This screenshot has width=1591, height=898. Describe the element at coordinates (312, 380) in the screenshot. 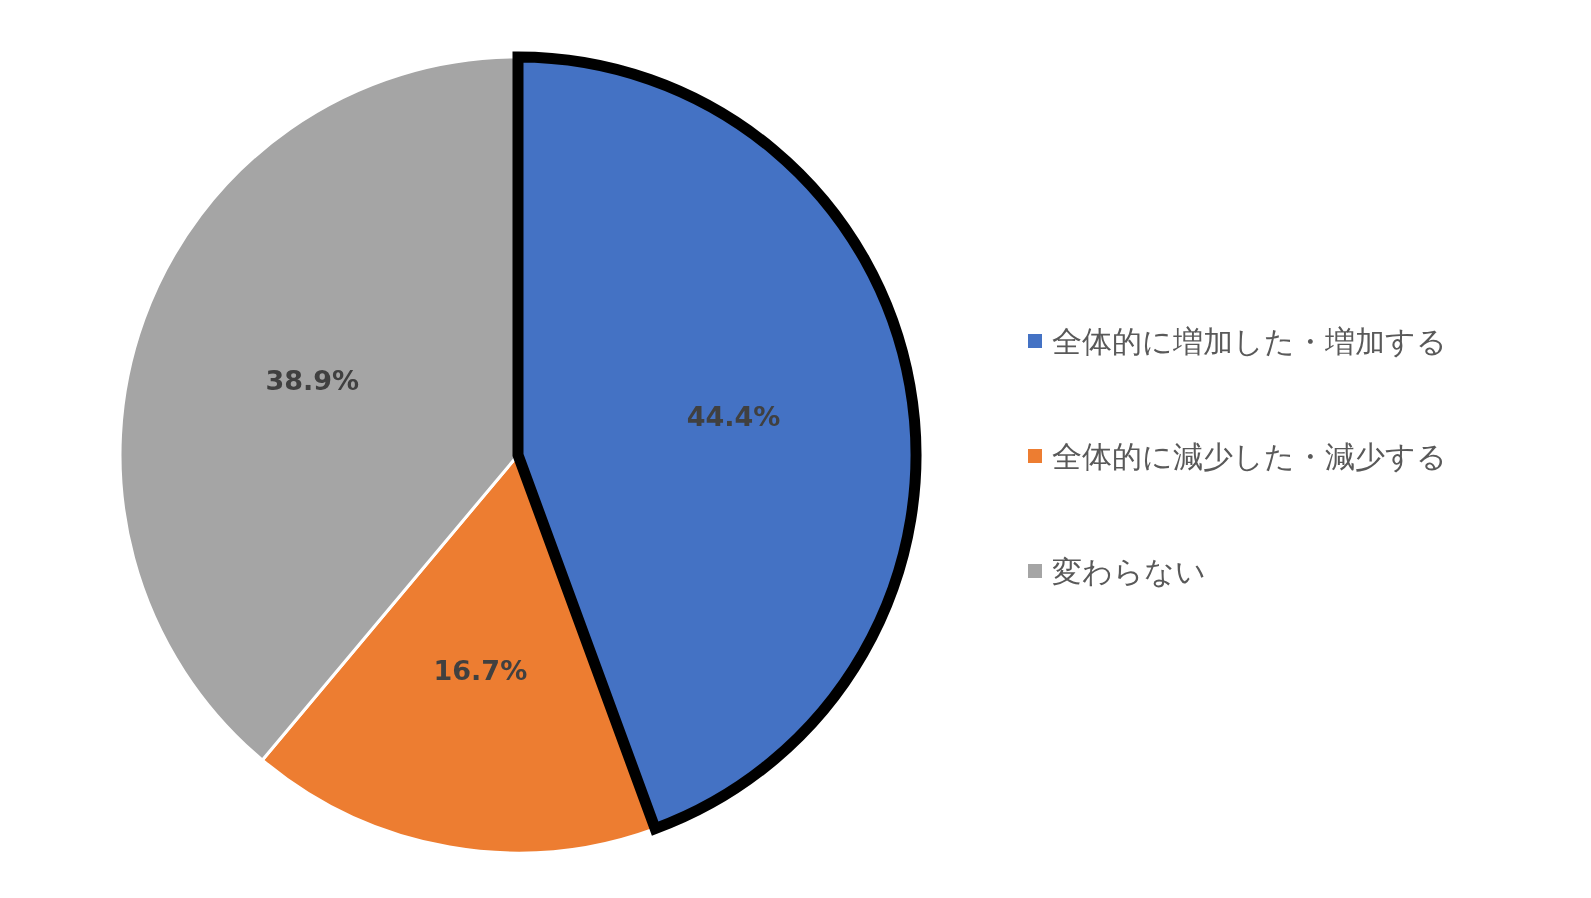

I see `data-label: 38.9%` at that location.